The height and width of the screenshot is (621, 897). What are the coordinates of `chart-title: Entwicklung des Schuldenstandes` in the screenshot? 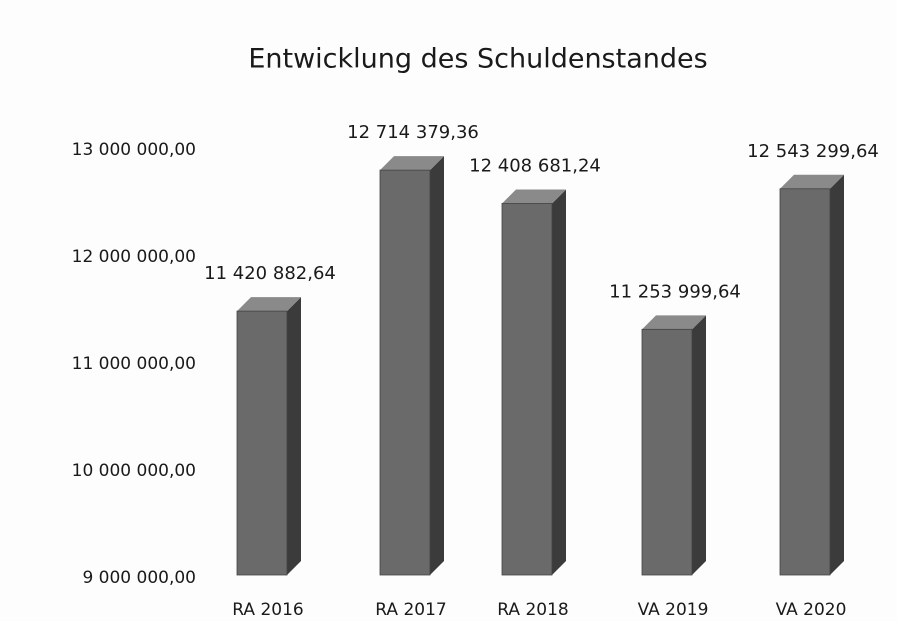 It's located at (477, 59).